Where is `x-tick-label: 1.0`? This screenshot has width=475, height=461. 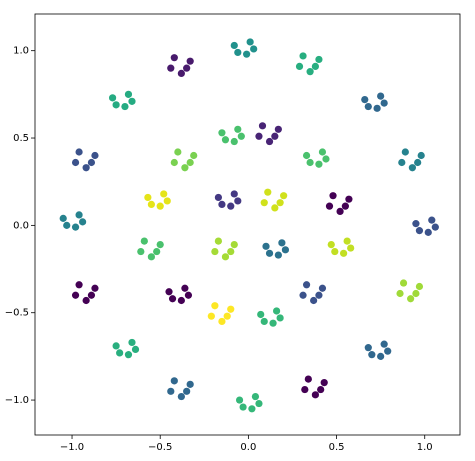 x-tick-label: 1.0 is located at coordinates (425, 447).